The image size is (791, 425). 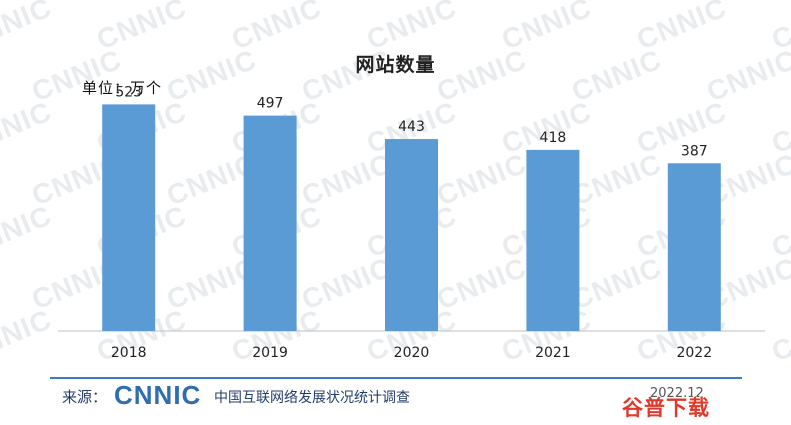 What do you see at coordinates (411, 235) in the screenshot?
I see `bar-2020` at bounding box center [411, 235].